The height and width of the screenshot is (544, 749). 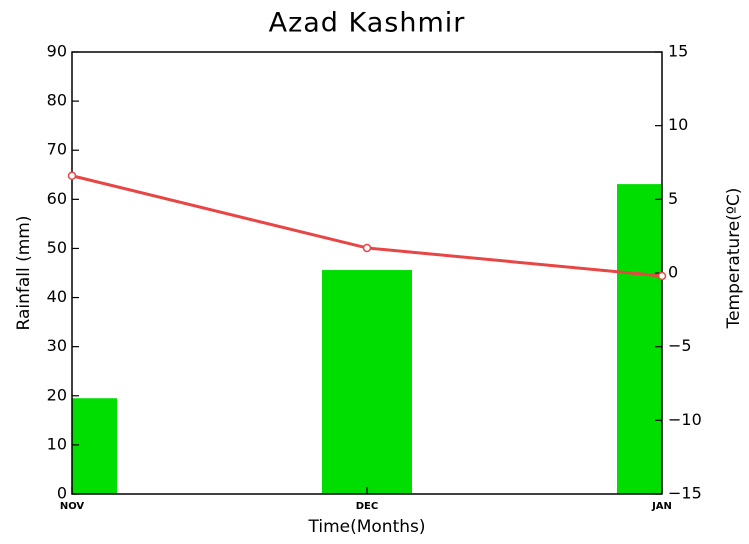 What do you see at coordinates (685, 493) in the screenshot?
I see `y2-tick-label: −15` at bounding box center [685, 493].